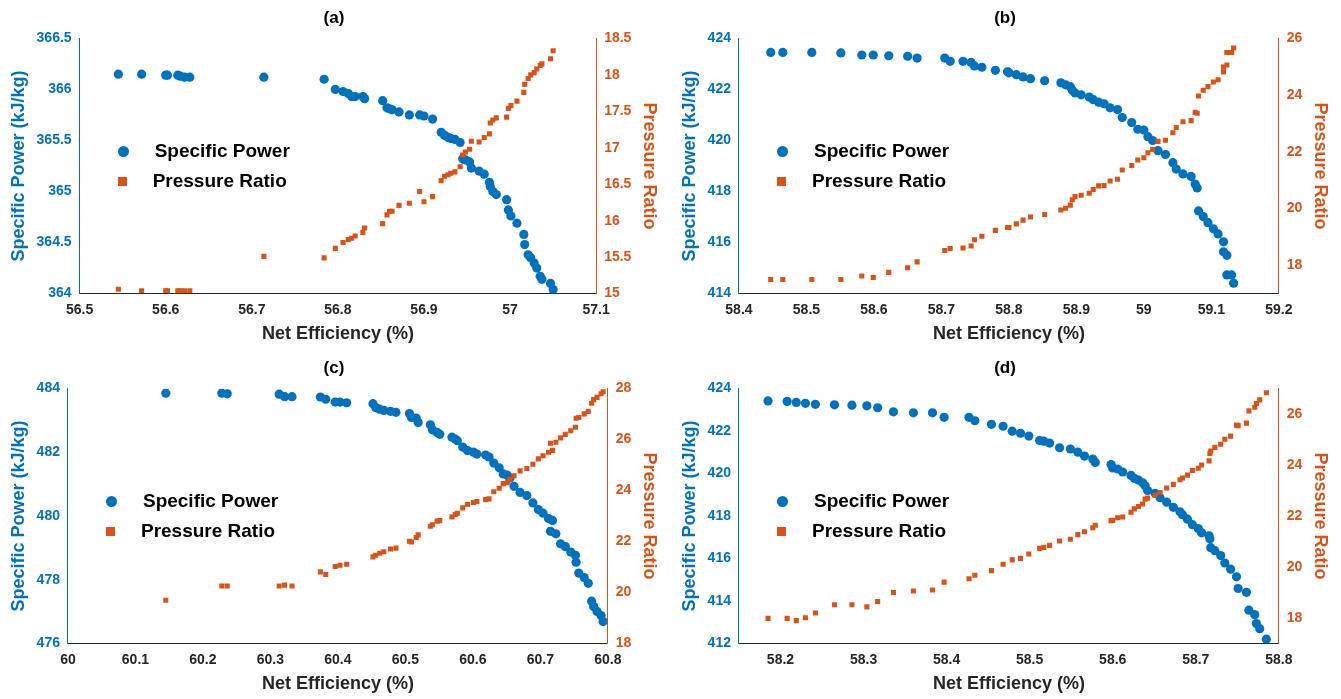 The width and height of the screenshot is (1341, 699). What do you see at coordinates (338, 658) in the screenshot?
I see `x-tick-label: 60.4` at bounding box center [338, 658].